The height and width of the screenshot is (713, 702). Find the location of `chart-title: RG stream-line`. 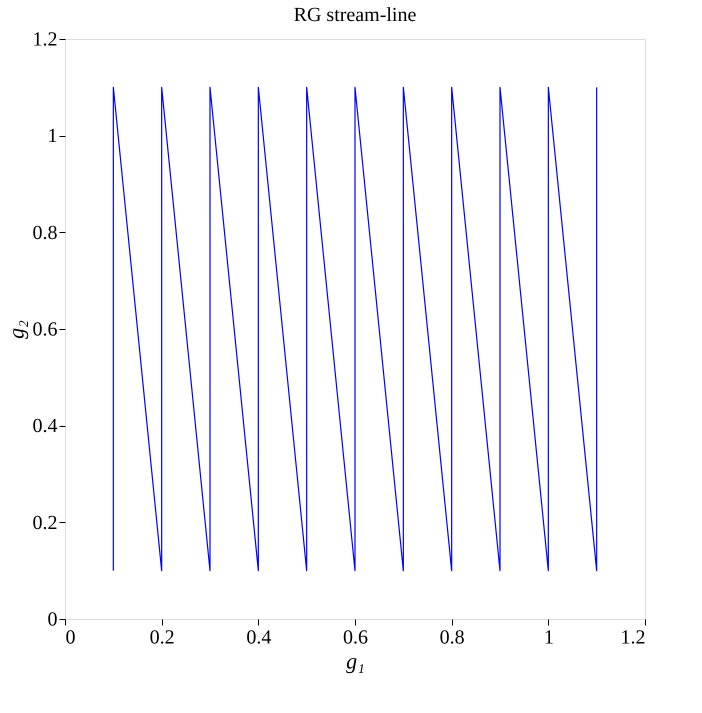

chart-title: RG stream-line is located at coordinates (355, 15).